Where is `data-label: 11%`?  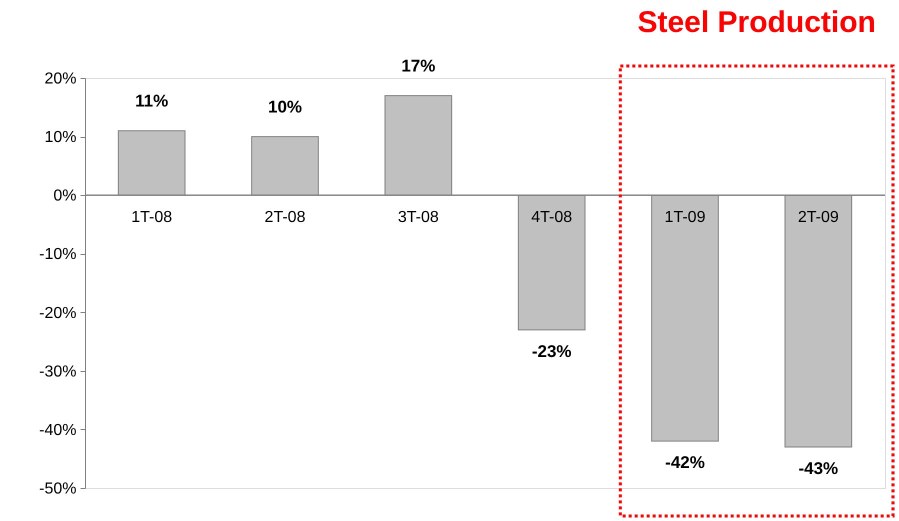
data-label: 11% is located at coordinates (151, 101).